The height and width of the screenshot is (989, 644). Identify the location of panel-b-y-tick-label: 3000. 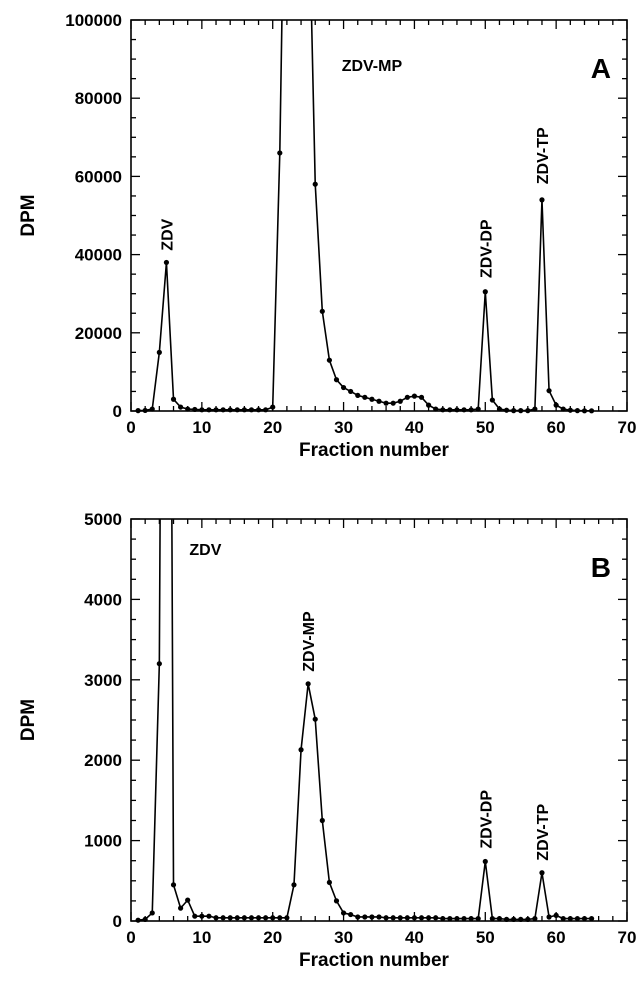
(103, 680).